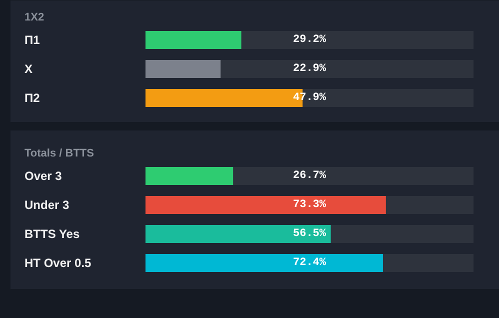  I want to click on y-tick-label: П1, so click(32, 40).